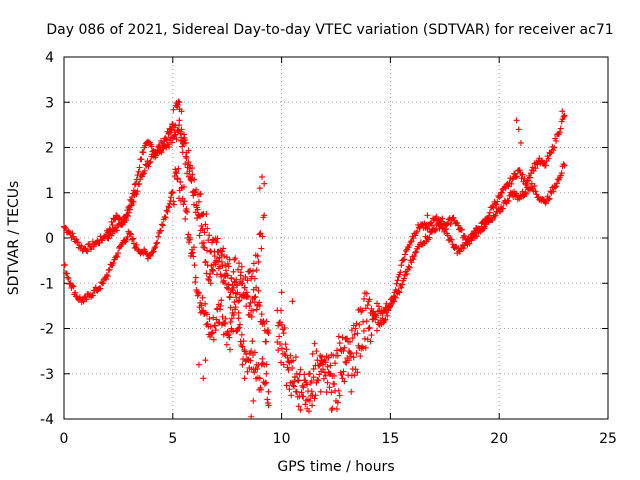 This screenshot has width=640, height=480. What do you see at coordinates (49, 149) in the screenshot?
I see `y-tick-label: 2` at bounding box center [49, 149].